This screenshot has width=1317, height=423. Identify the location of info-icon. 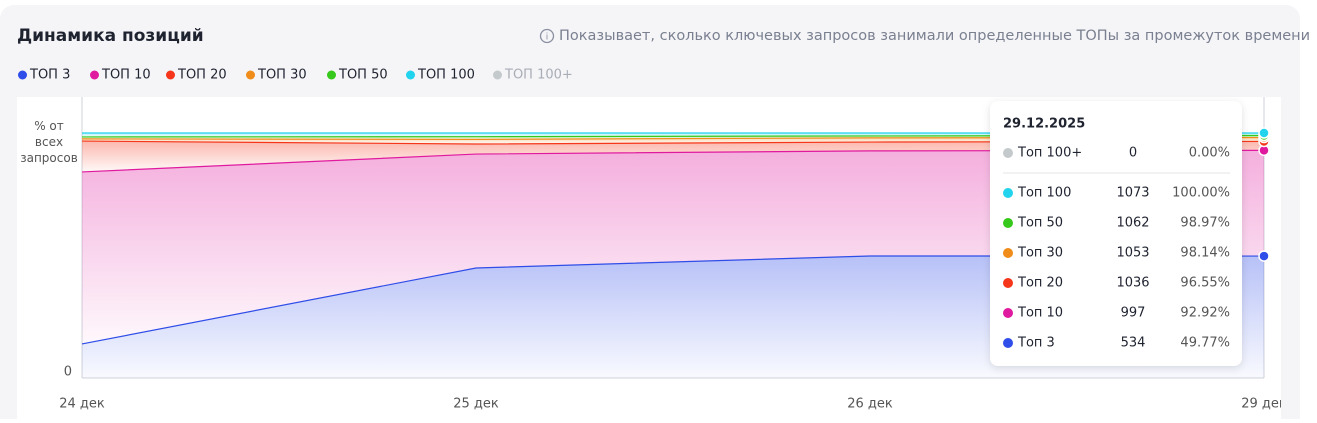
(547, 36).